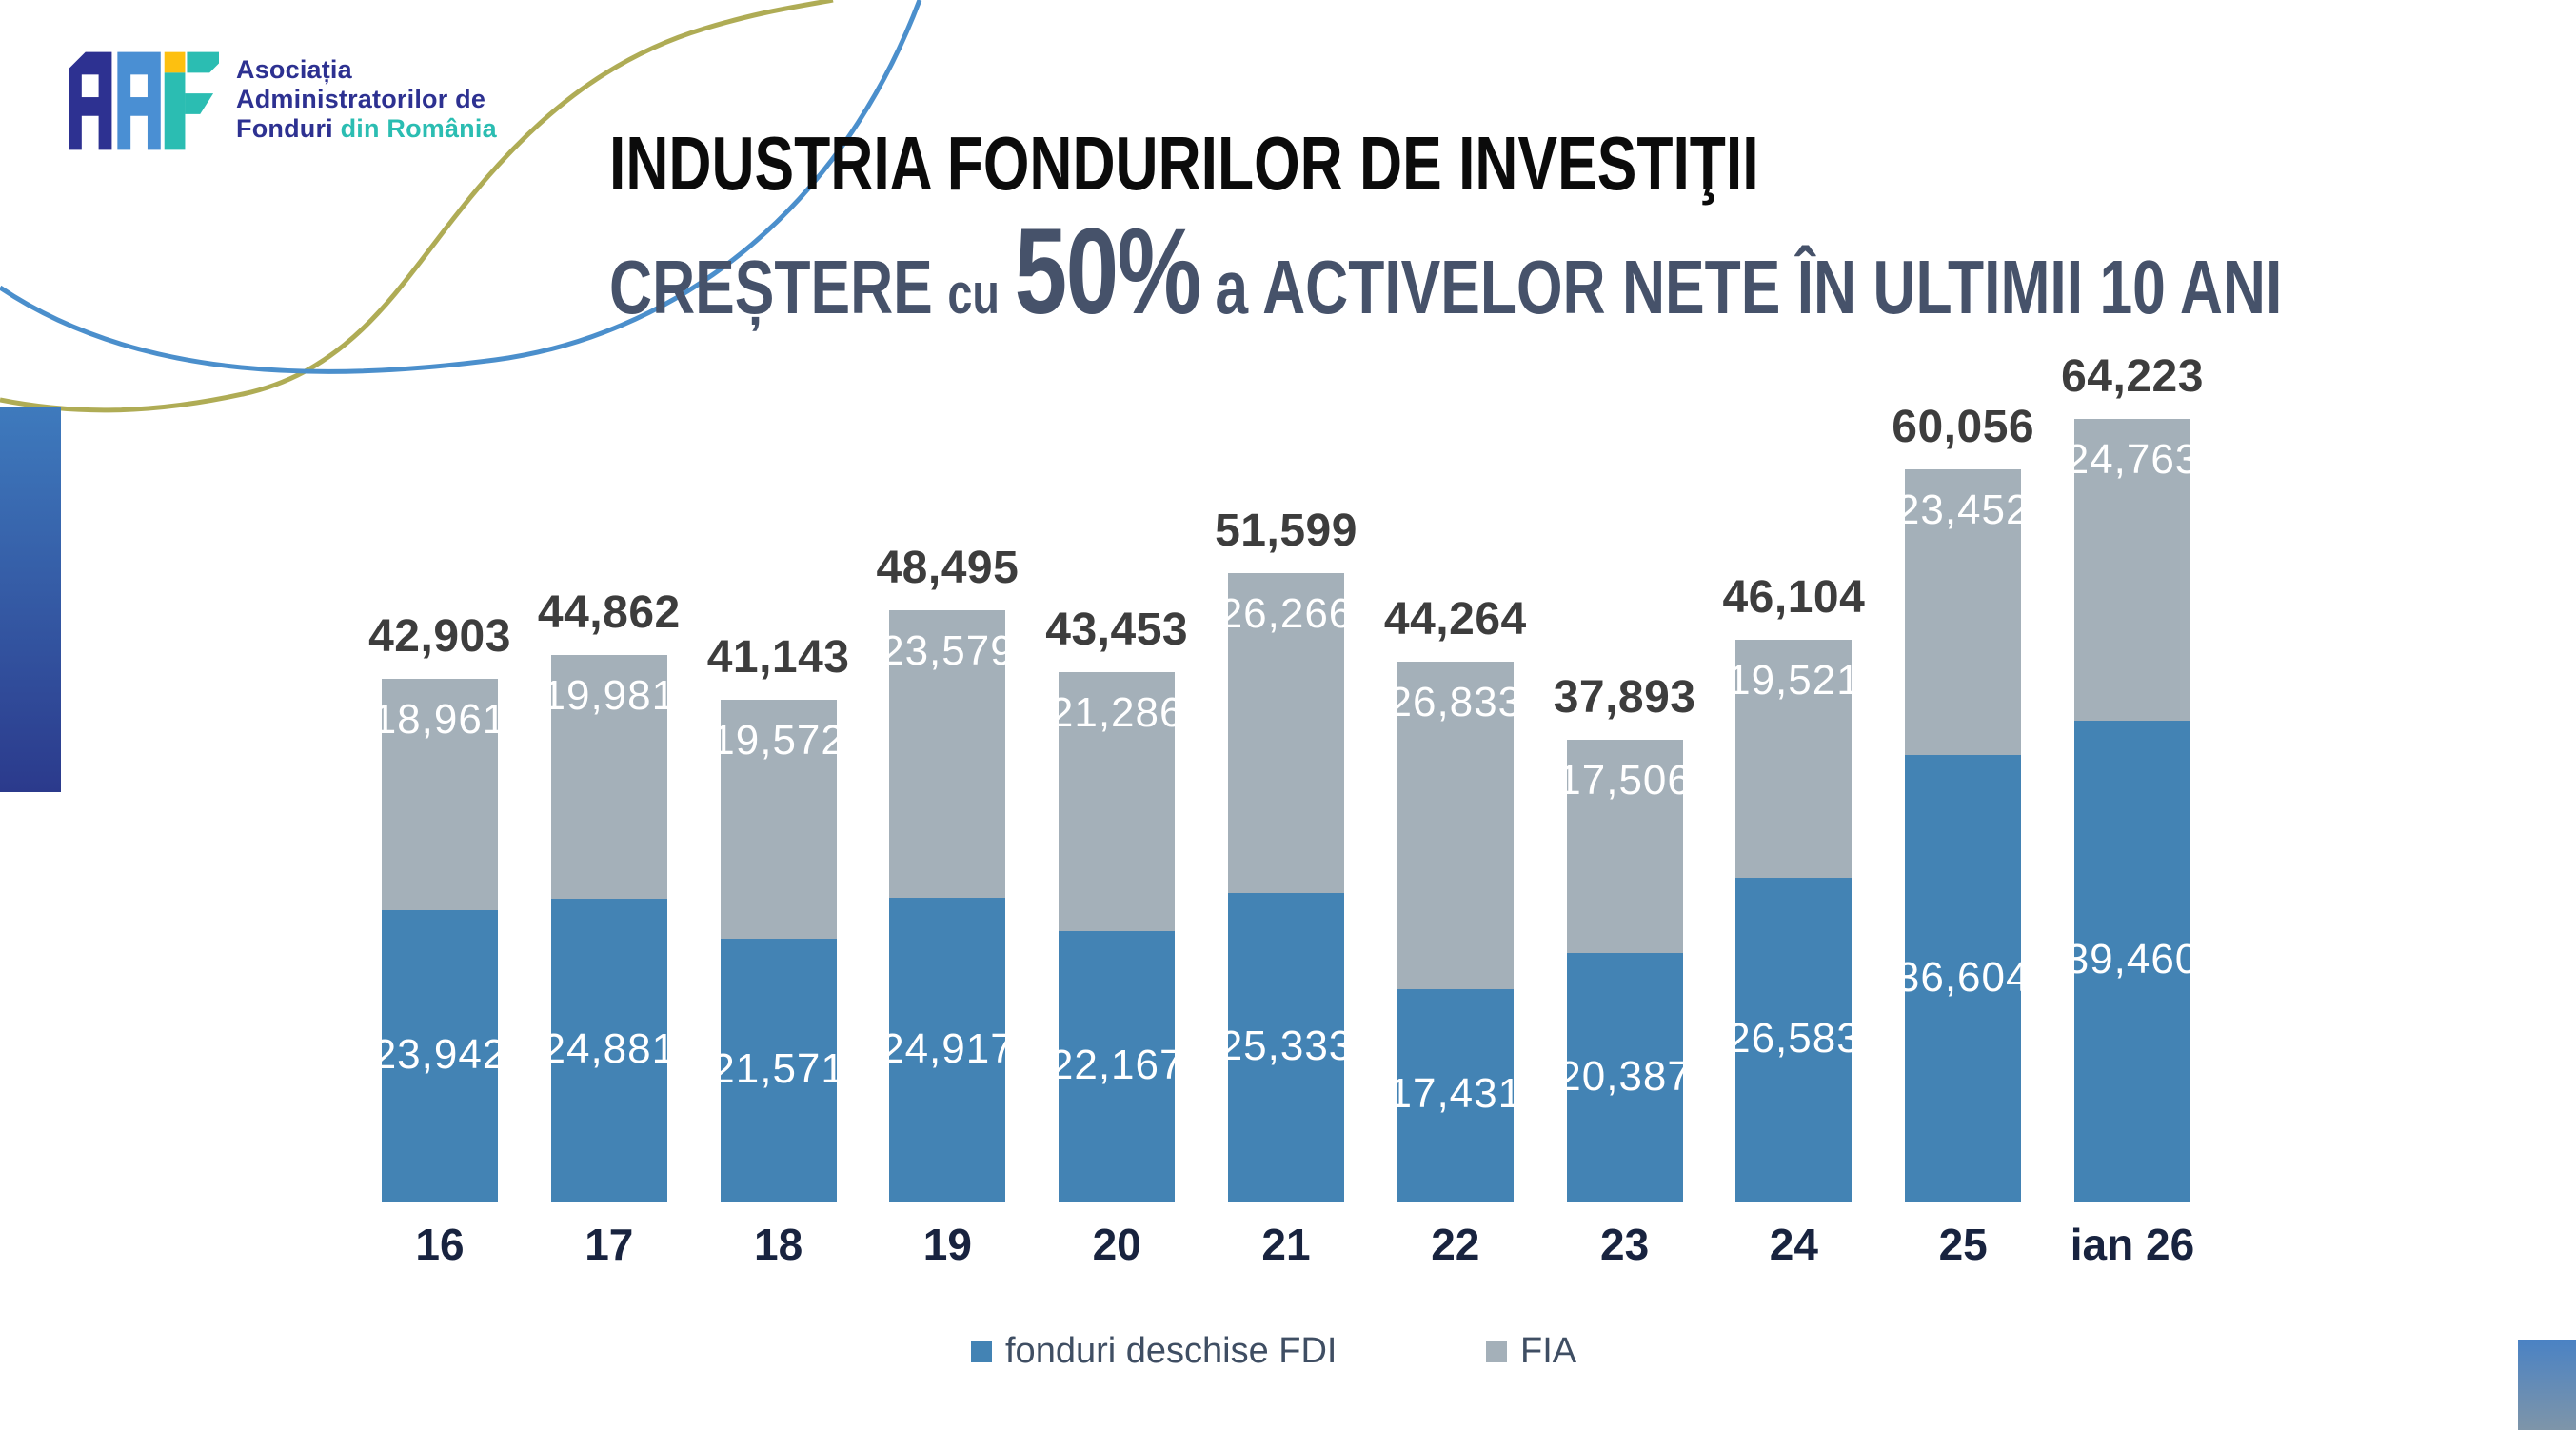  I want to click on fia-value-label: 23,452, so click(1963, 510).